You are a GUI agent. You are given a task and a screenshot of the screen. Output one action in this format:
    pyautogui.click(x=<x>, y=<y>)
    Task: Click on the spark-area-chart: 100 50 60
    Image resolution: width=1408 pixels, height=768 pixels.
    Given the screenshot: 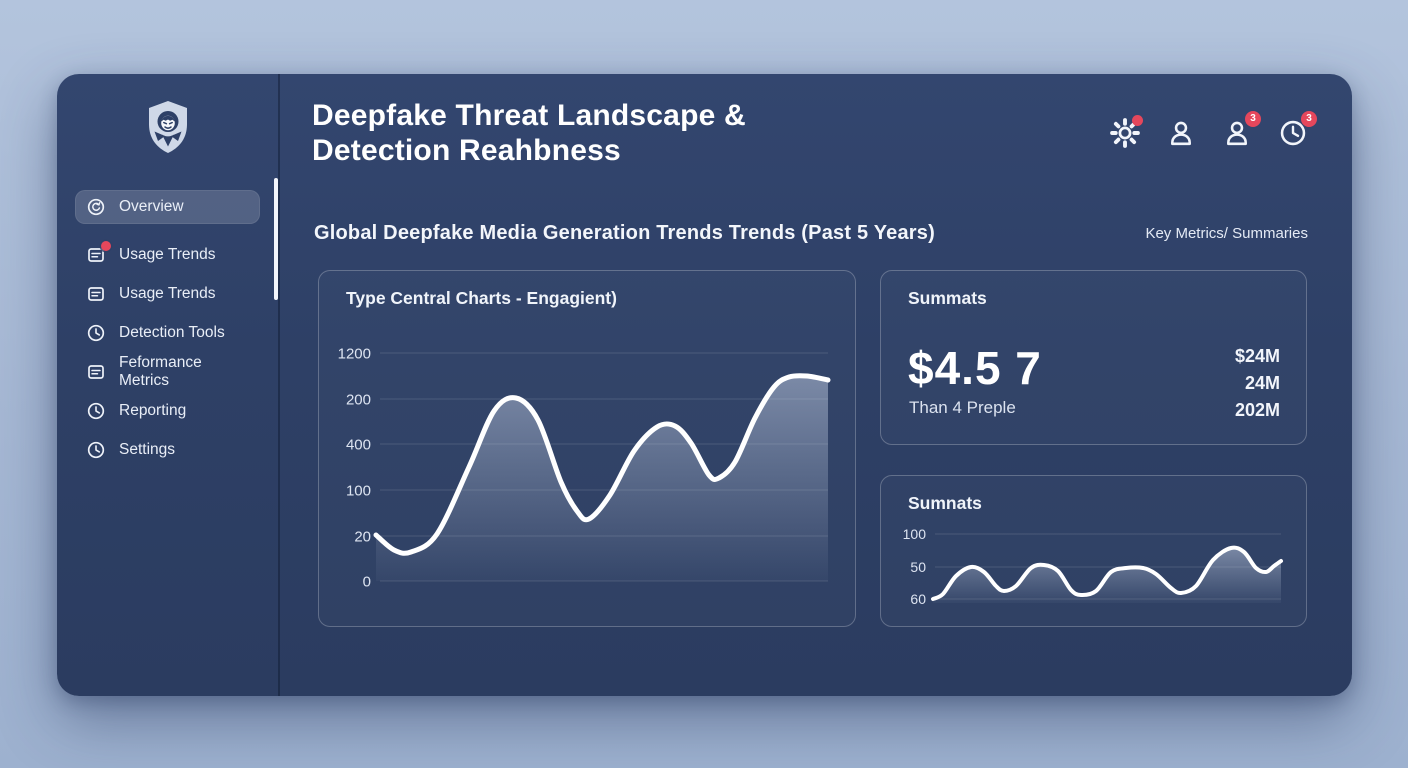 What is the action you would take?
    pyautogui.click(x=1093, y=566)
    